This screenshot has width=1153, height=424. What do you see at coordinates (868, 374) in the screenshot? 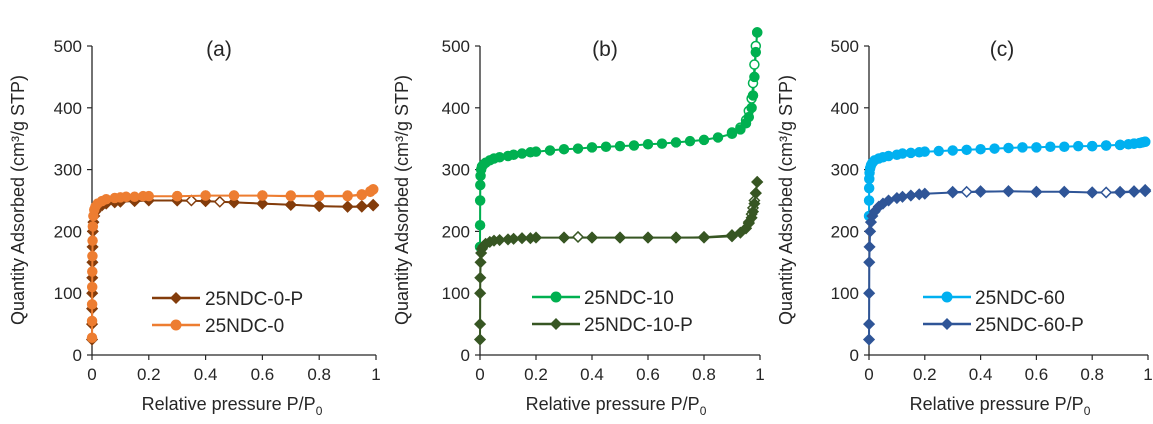
I see `x-tick-label: 0` at bounding box center [868, 374].